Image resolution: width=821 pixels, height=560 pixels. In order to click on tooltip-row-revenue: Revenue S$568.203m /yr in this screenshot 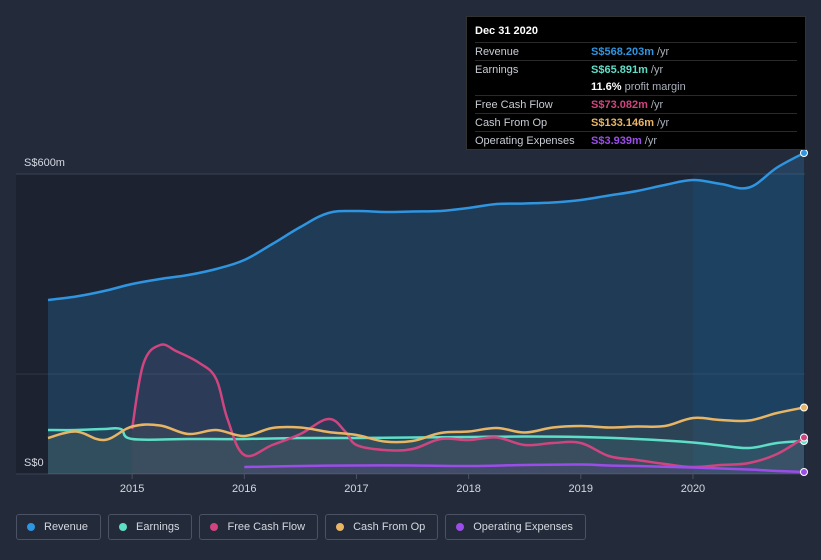, I will do `click(636, 51)`.